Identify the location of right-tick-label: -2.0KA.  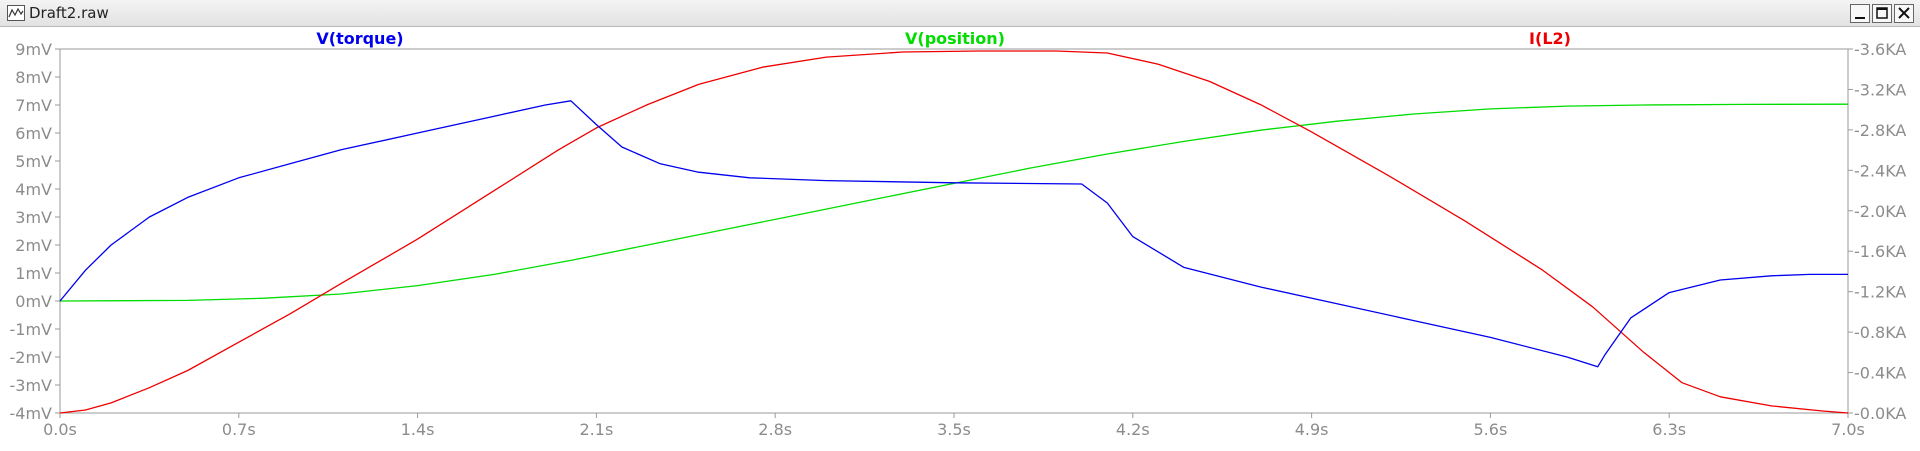
(1880, 211).